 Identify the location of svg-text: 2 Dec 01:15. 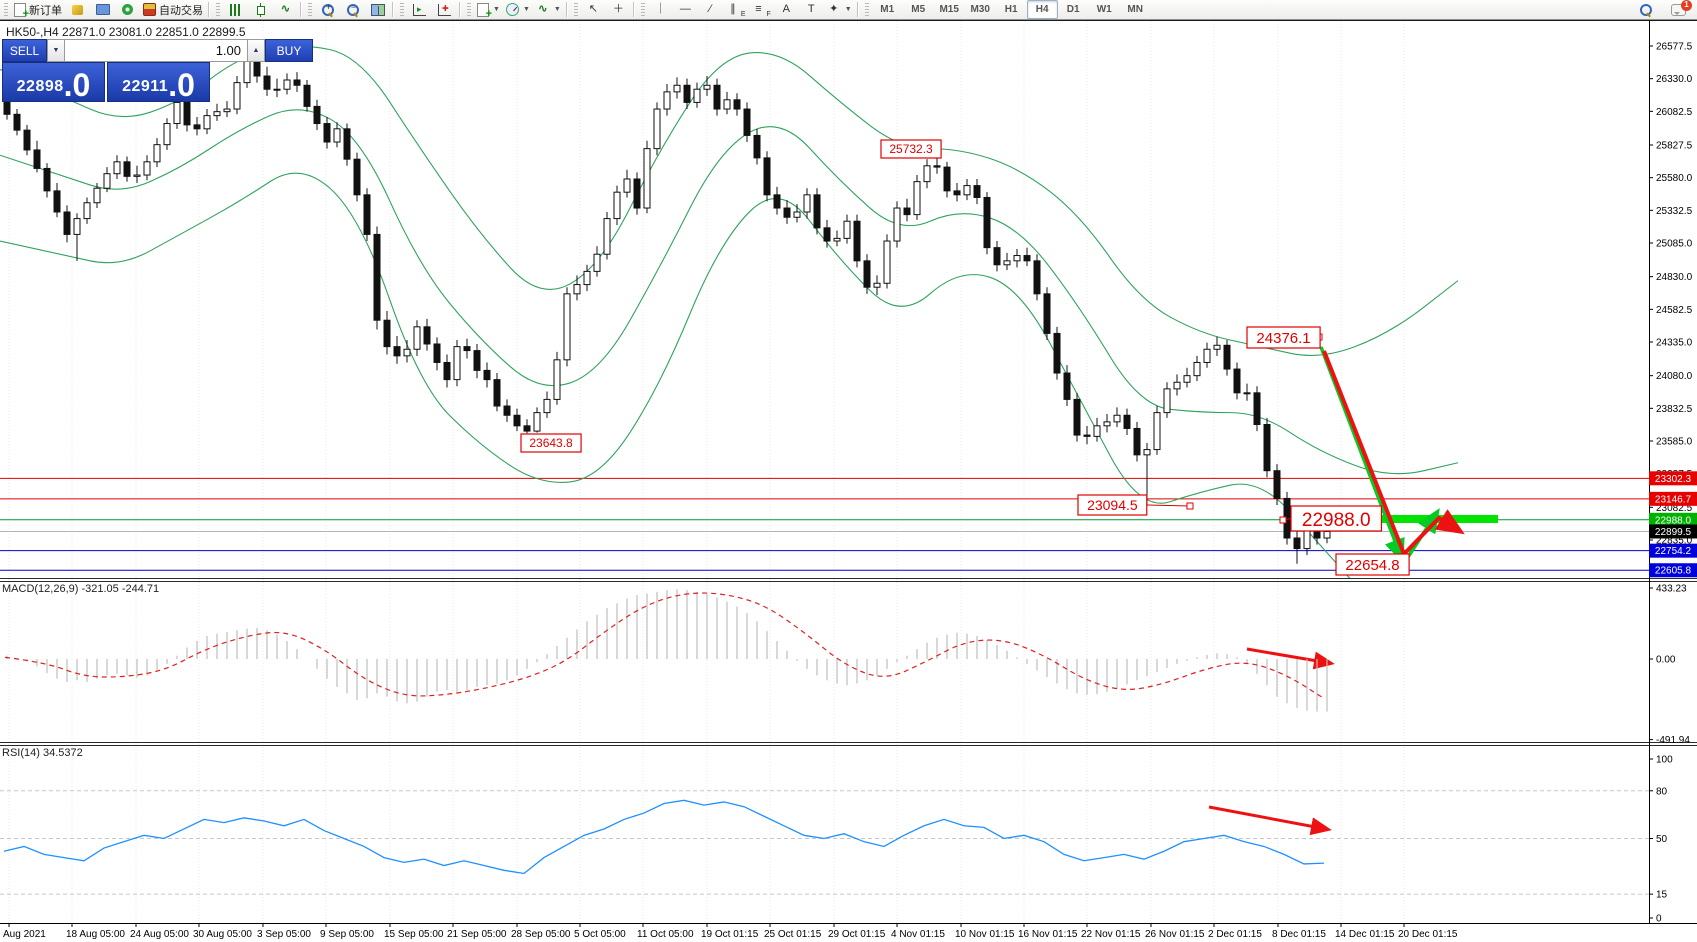
(1235, 934).